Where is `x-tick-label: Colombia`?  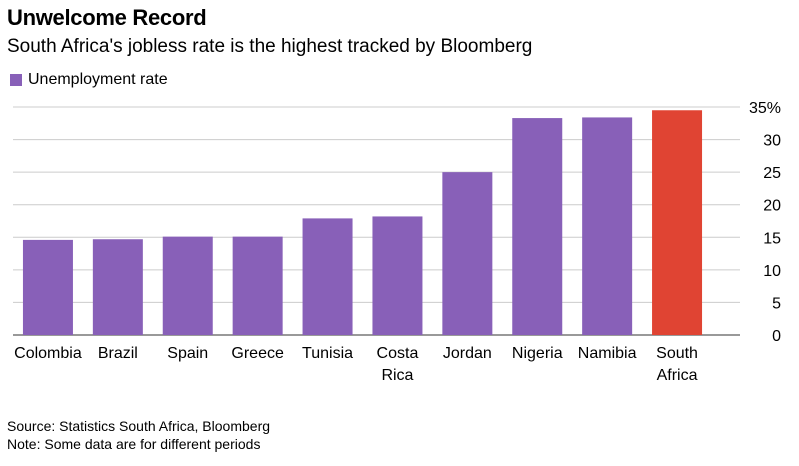 x-tick-label: Colombia is located at coordinates (48, 353).